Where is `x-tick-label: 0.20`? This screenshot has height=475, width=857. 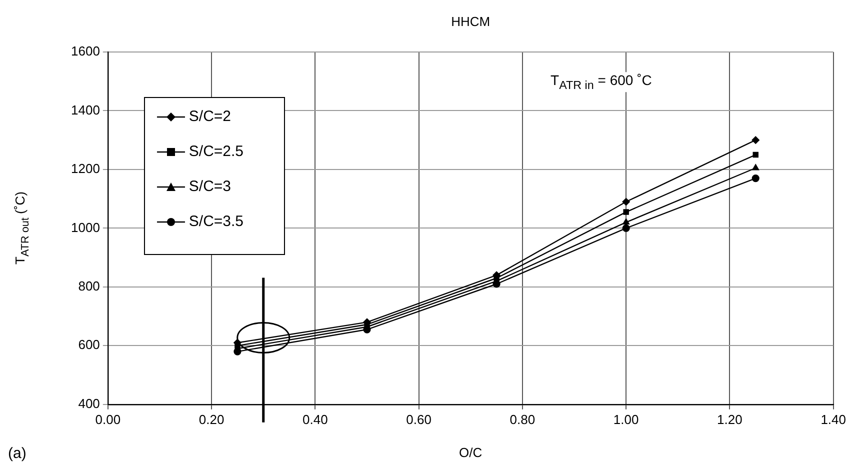
x-tick-label: 0.20 is located at coordinates (211, 419).